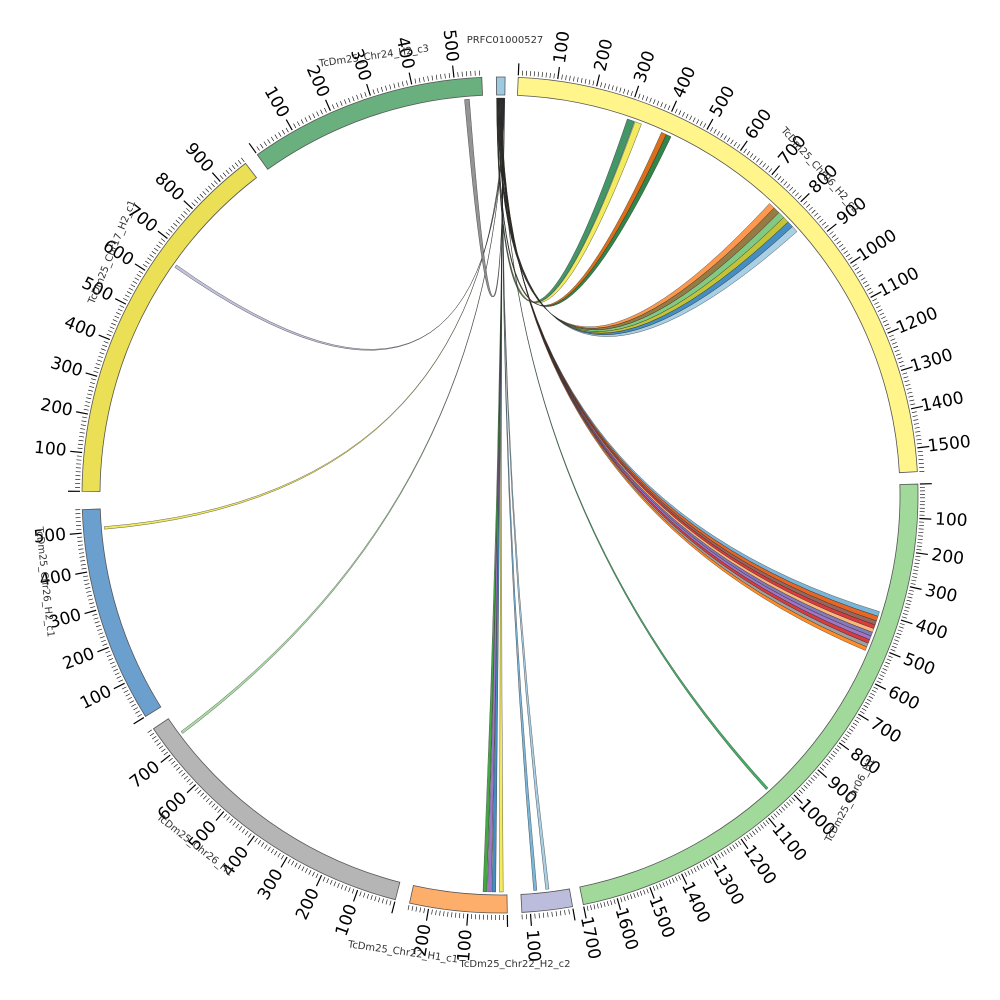  Describe the element at coordinates (917, 320) in the screenshot. I see `tick-label: 1200` at that location.